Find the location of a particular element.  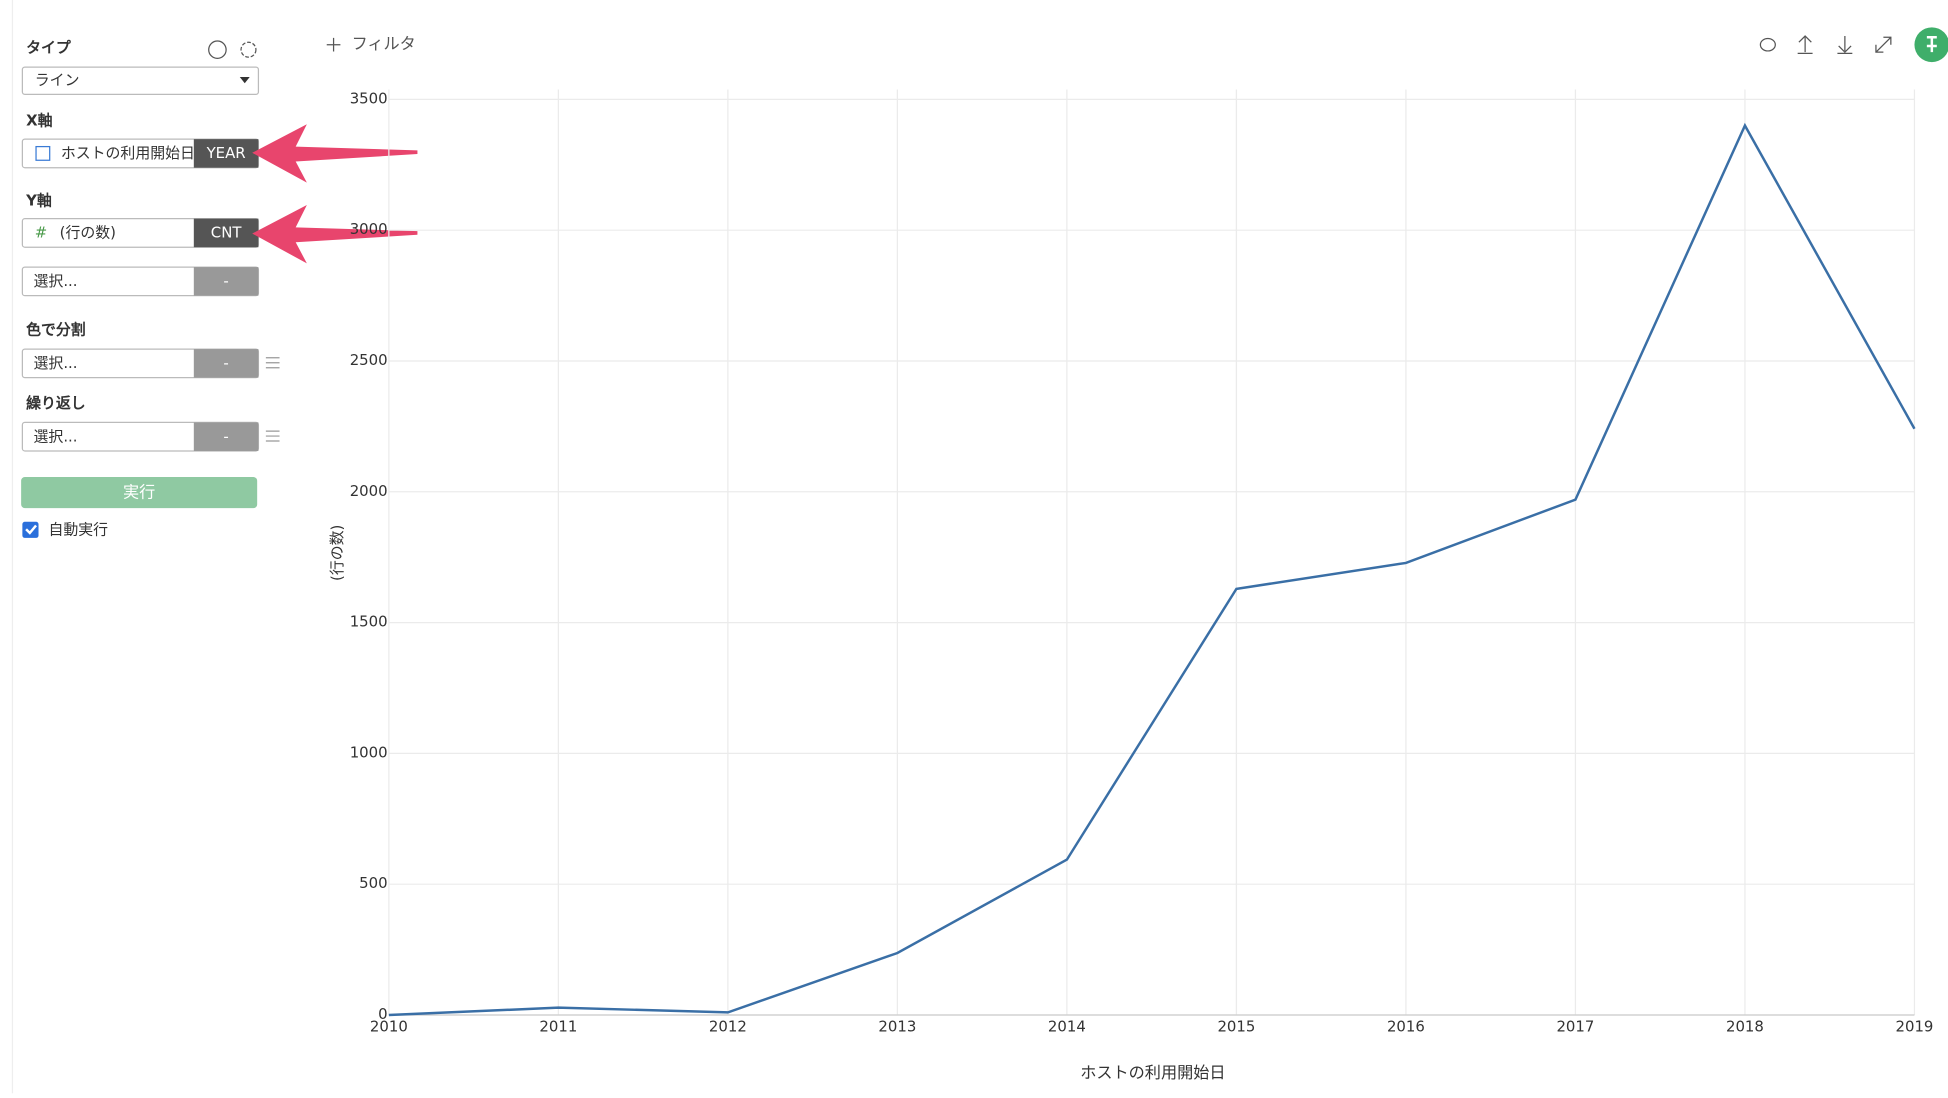

x-tick-label: 2018 is located at coordinates (1745, 1026).